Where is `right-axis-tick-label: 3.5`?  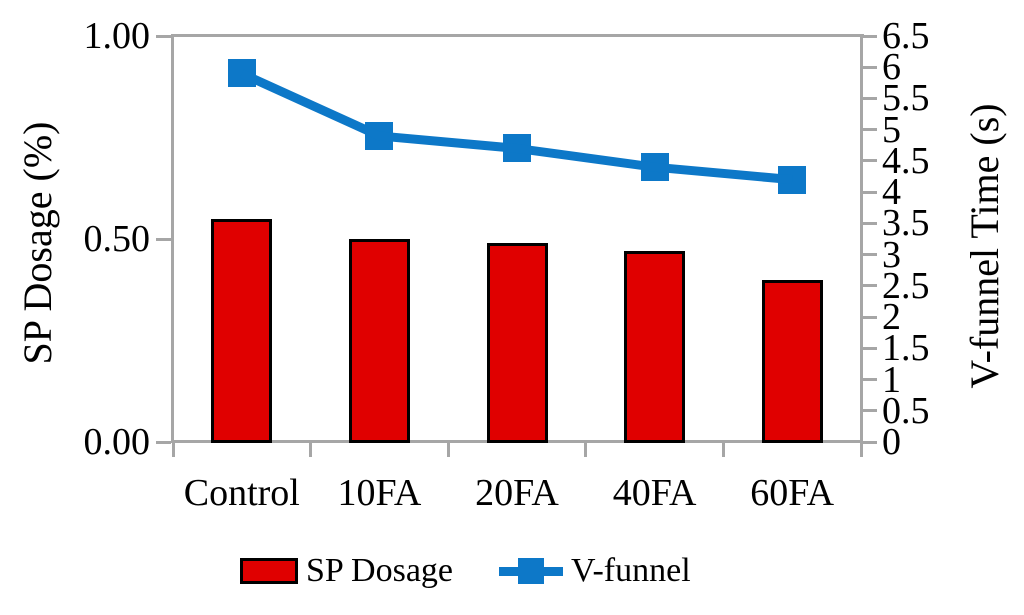 right-axis-tick-label: 3.5 is located at coordinates (906, 223).